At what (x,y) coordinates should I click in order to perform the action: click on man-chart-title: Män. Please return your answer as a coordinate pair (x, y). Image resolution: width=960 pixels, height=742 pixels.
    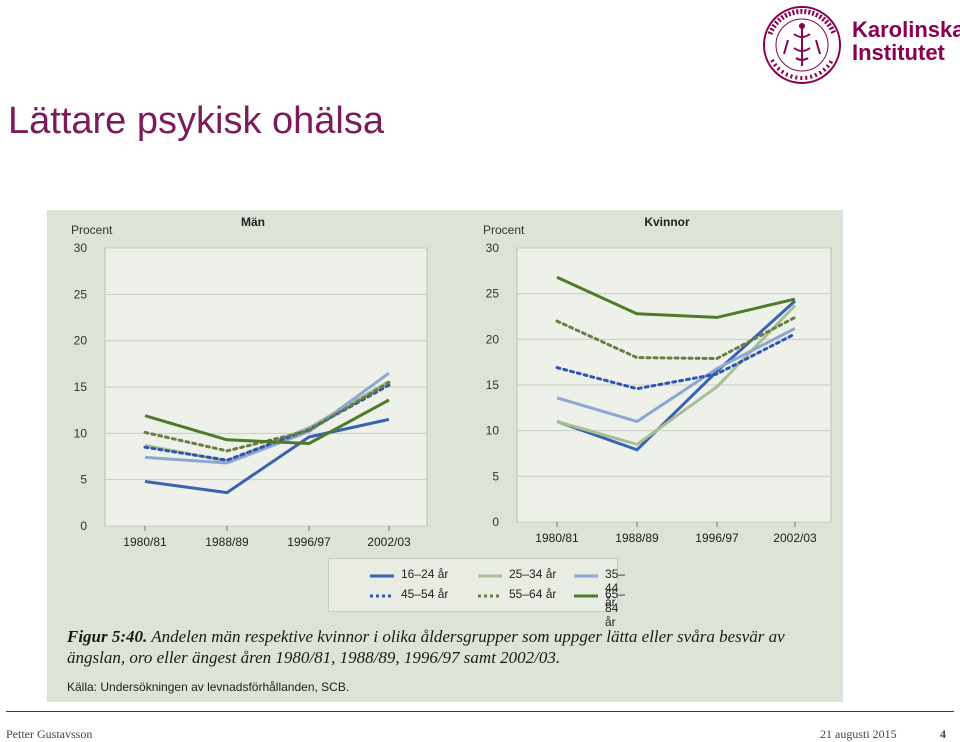
    Looking at the image, I should click on (253, 222).